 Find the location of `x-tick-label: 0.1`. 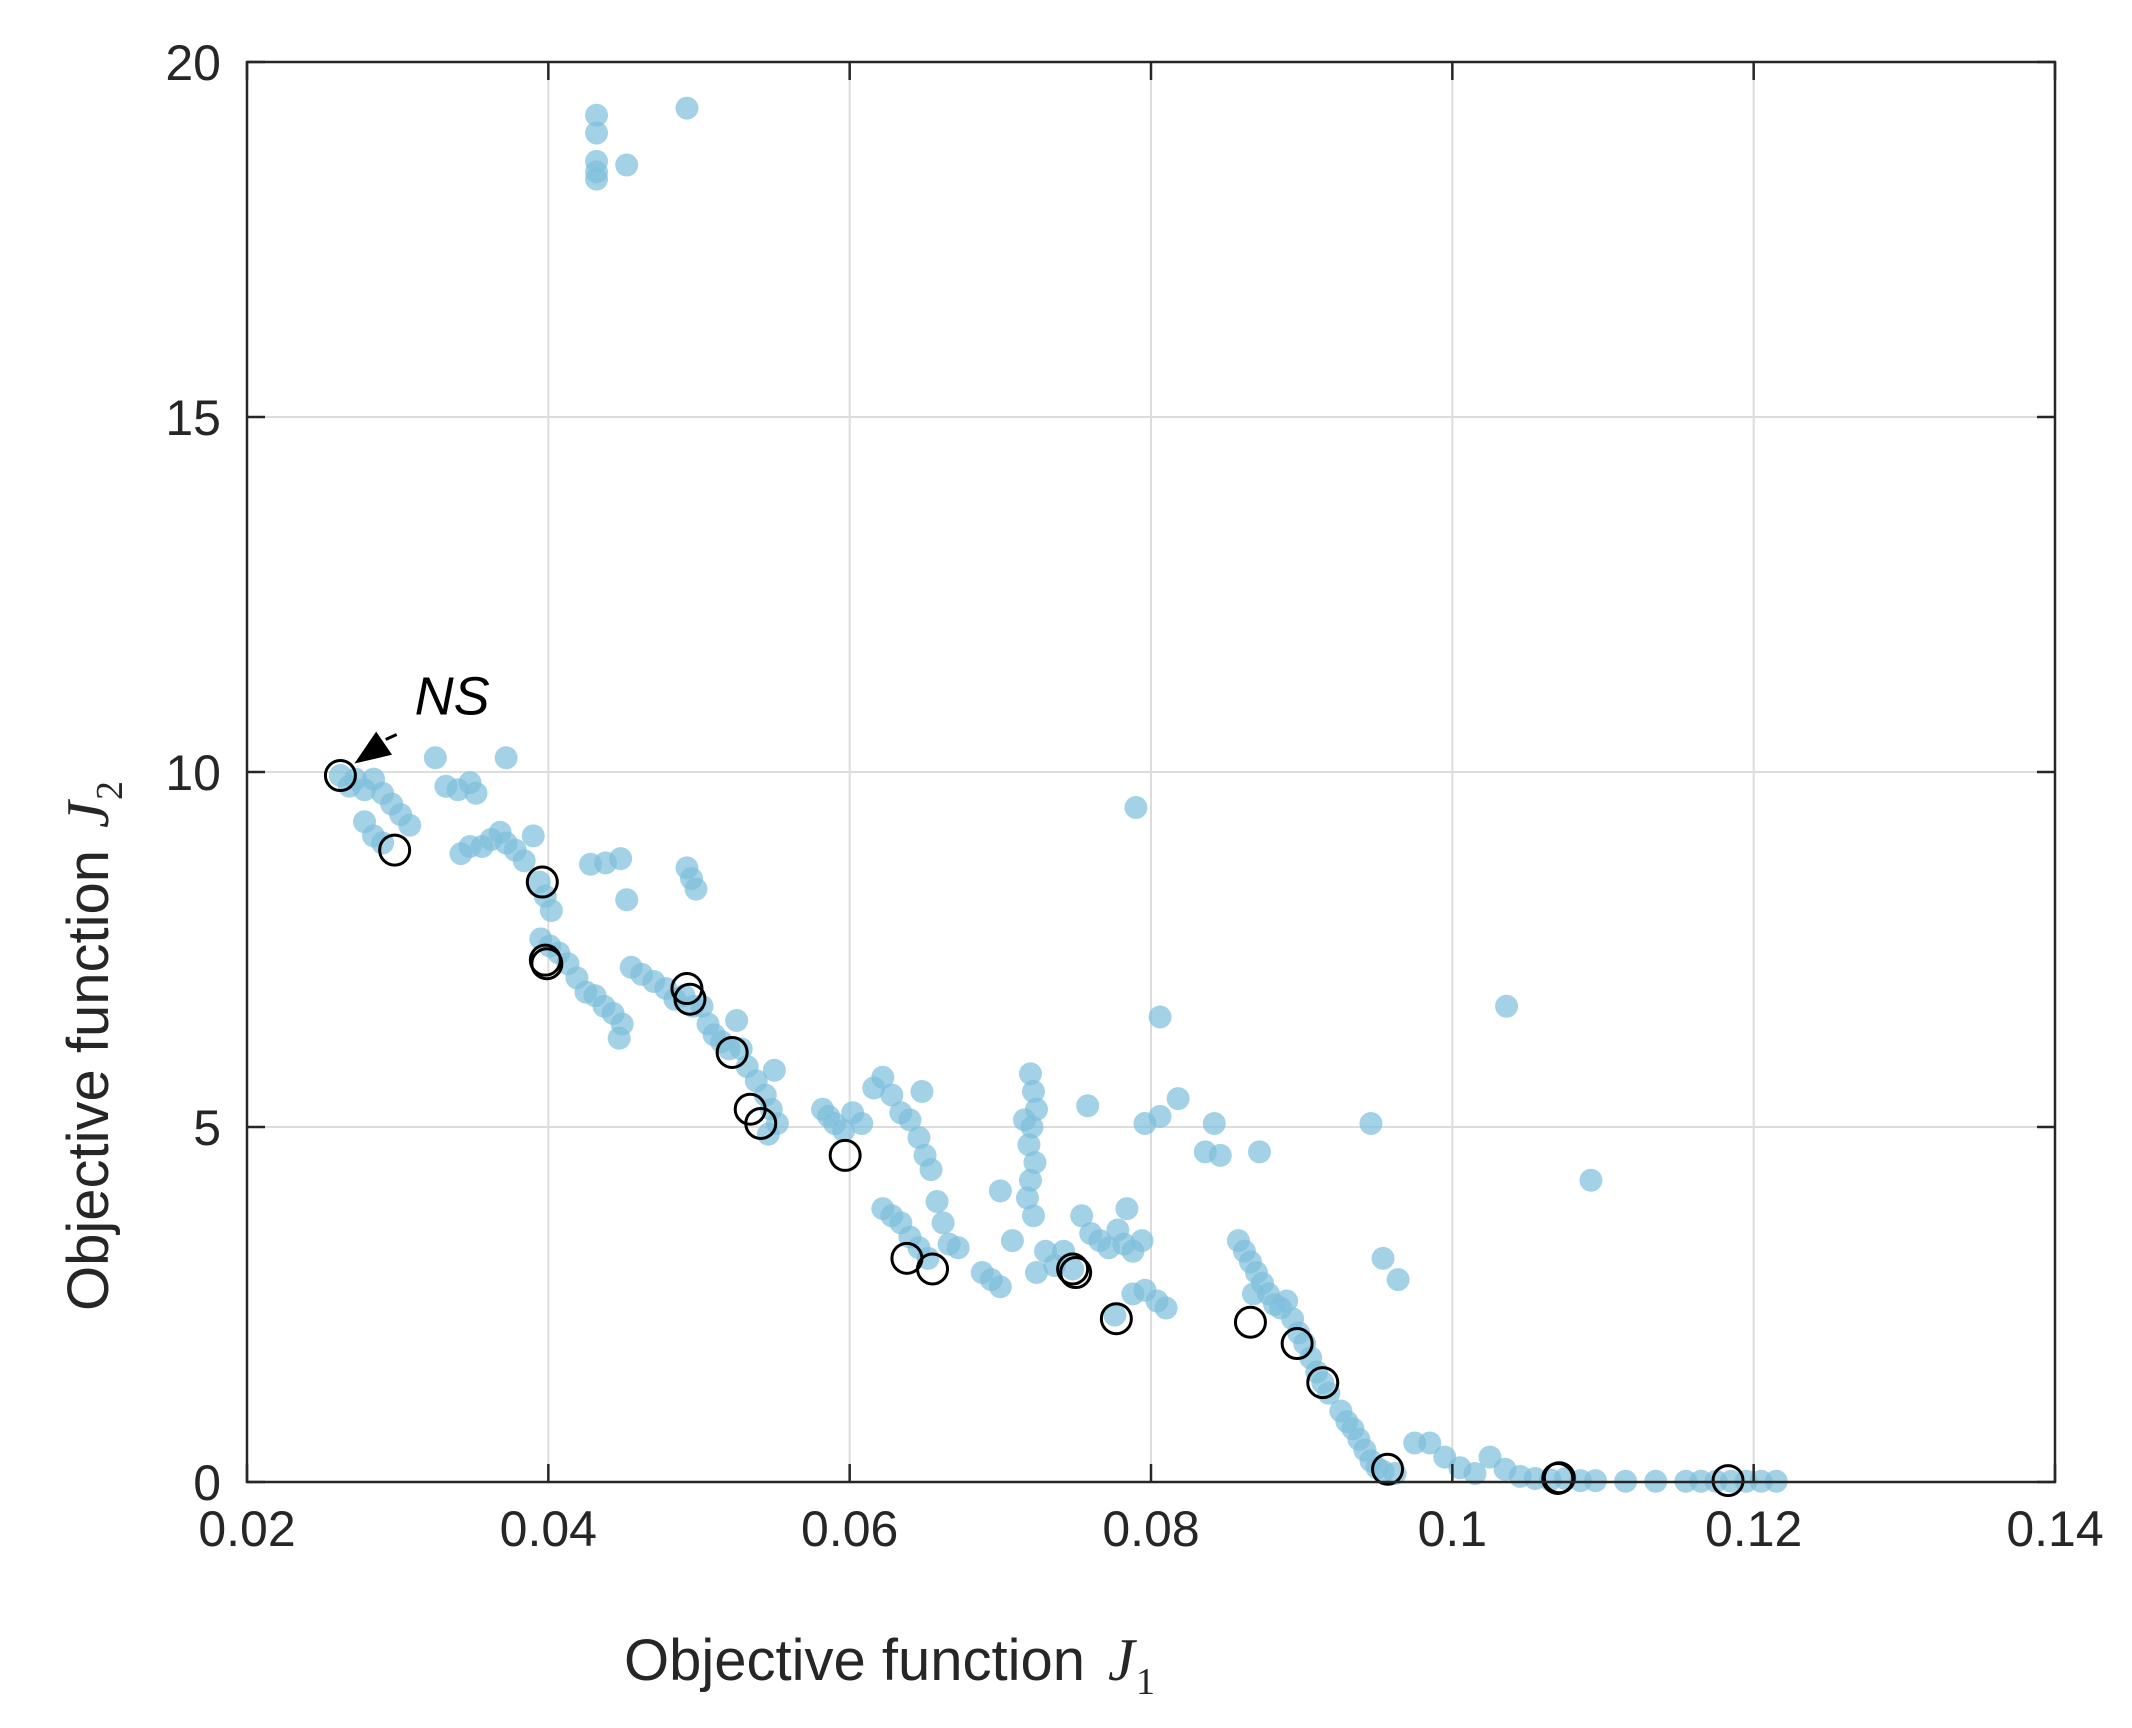

x-tick-label: 0.1 is located at coordinates (1453, 1529).